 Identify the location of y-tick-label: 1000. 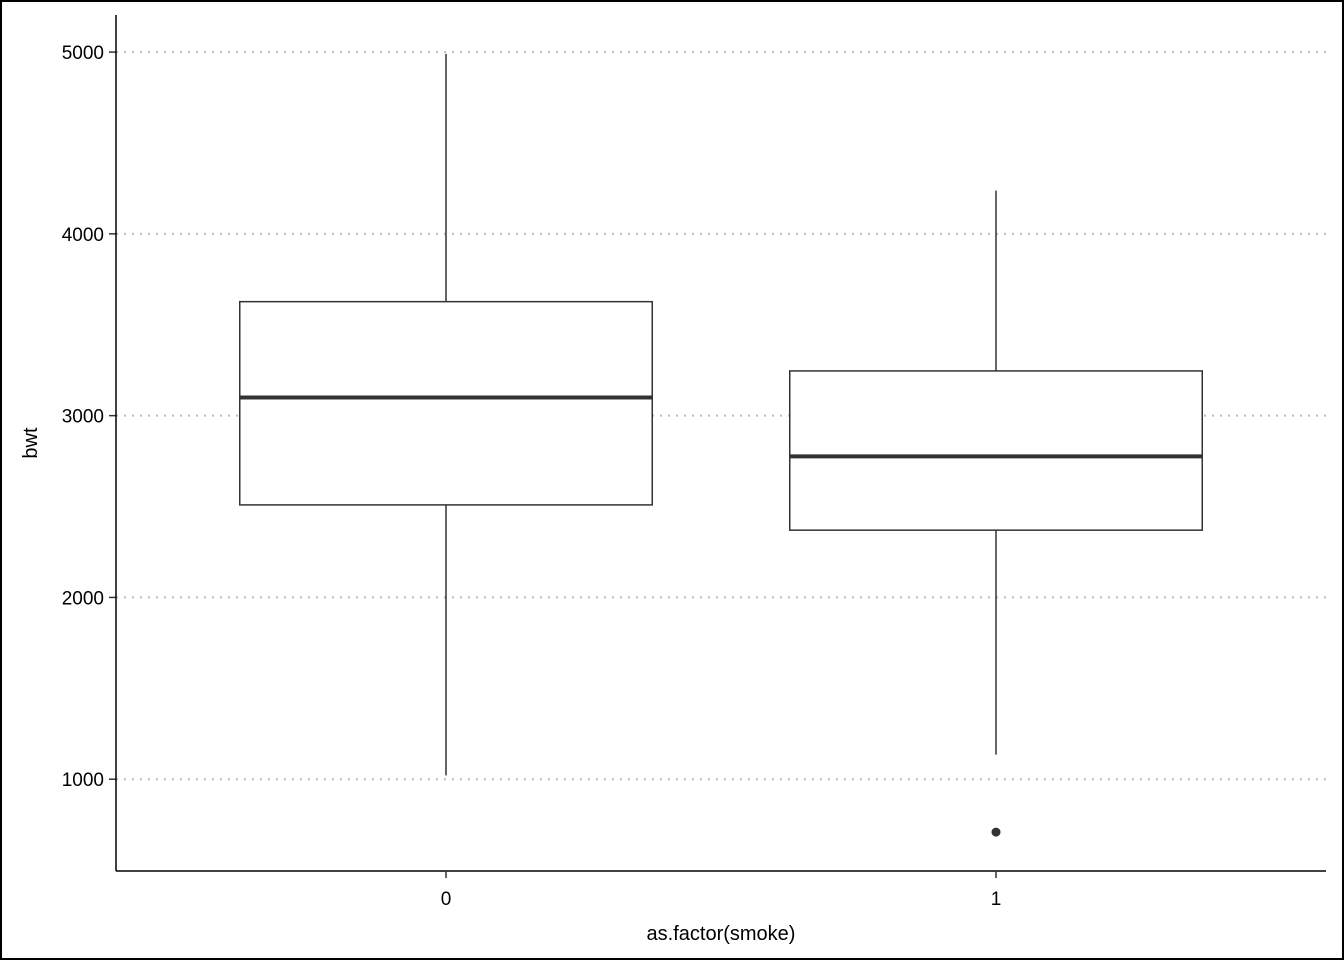
(83, 780).